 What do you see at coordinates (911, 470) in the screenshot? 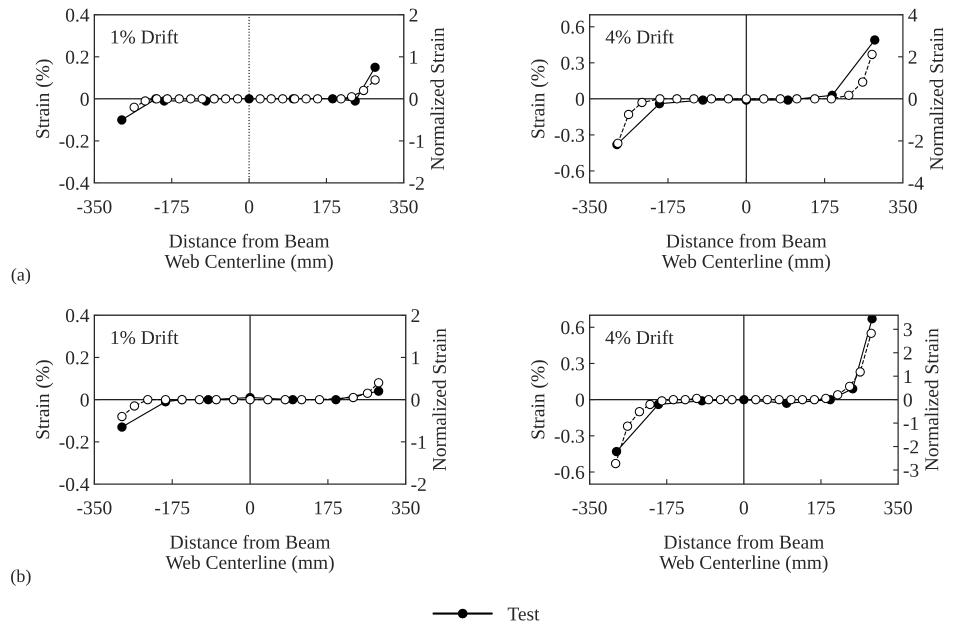
I see `y2-tick-label: -3` at bounding box center [911, 470].